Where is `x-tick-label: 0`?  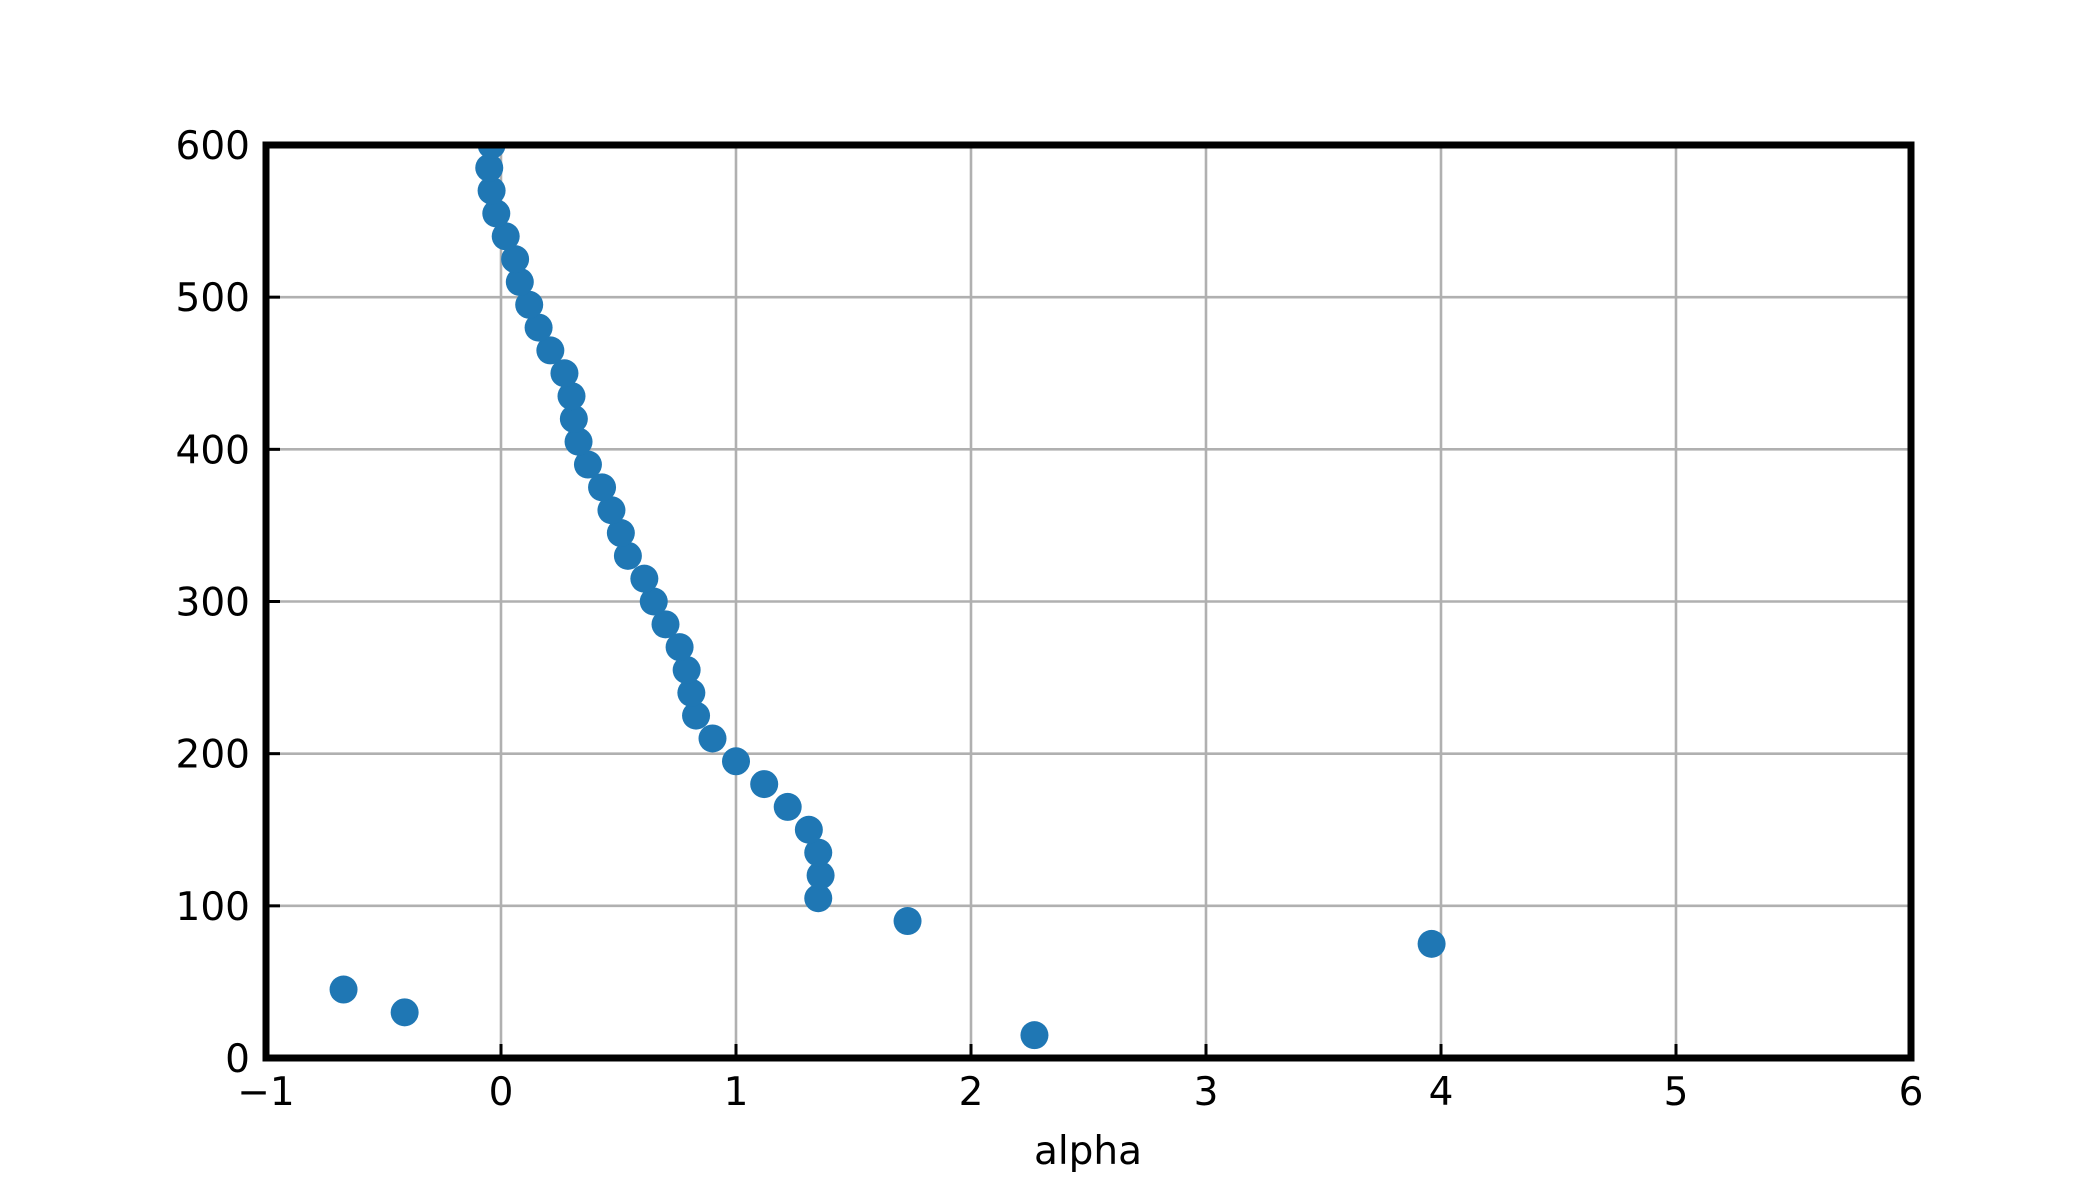 x-tick-label: 0 is located at coordinates (501, 1092).